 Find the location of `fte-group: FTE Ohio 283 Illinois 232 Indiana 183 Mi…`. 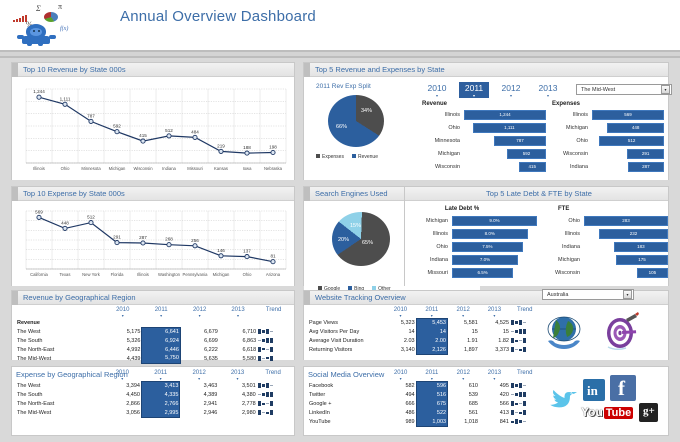

fte-group: FTE Ohio 283 Illinois 232 Indiana 183 Mi… is located at coordinates (604, 243).